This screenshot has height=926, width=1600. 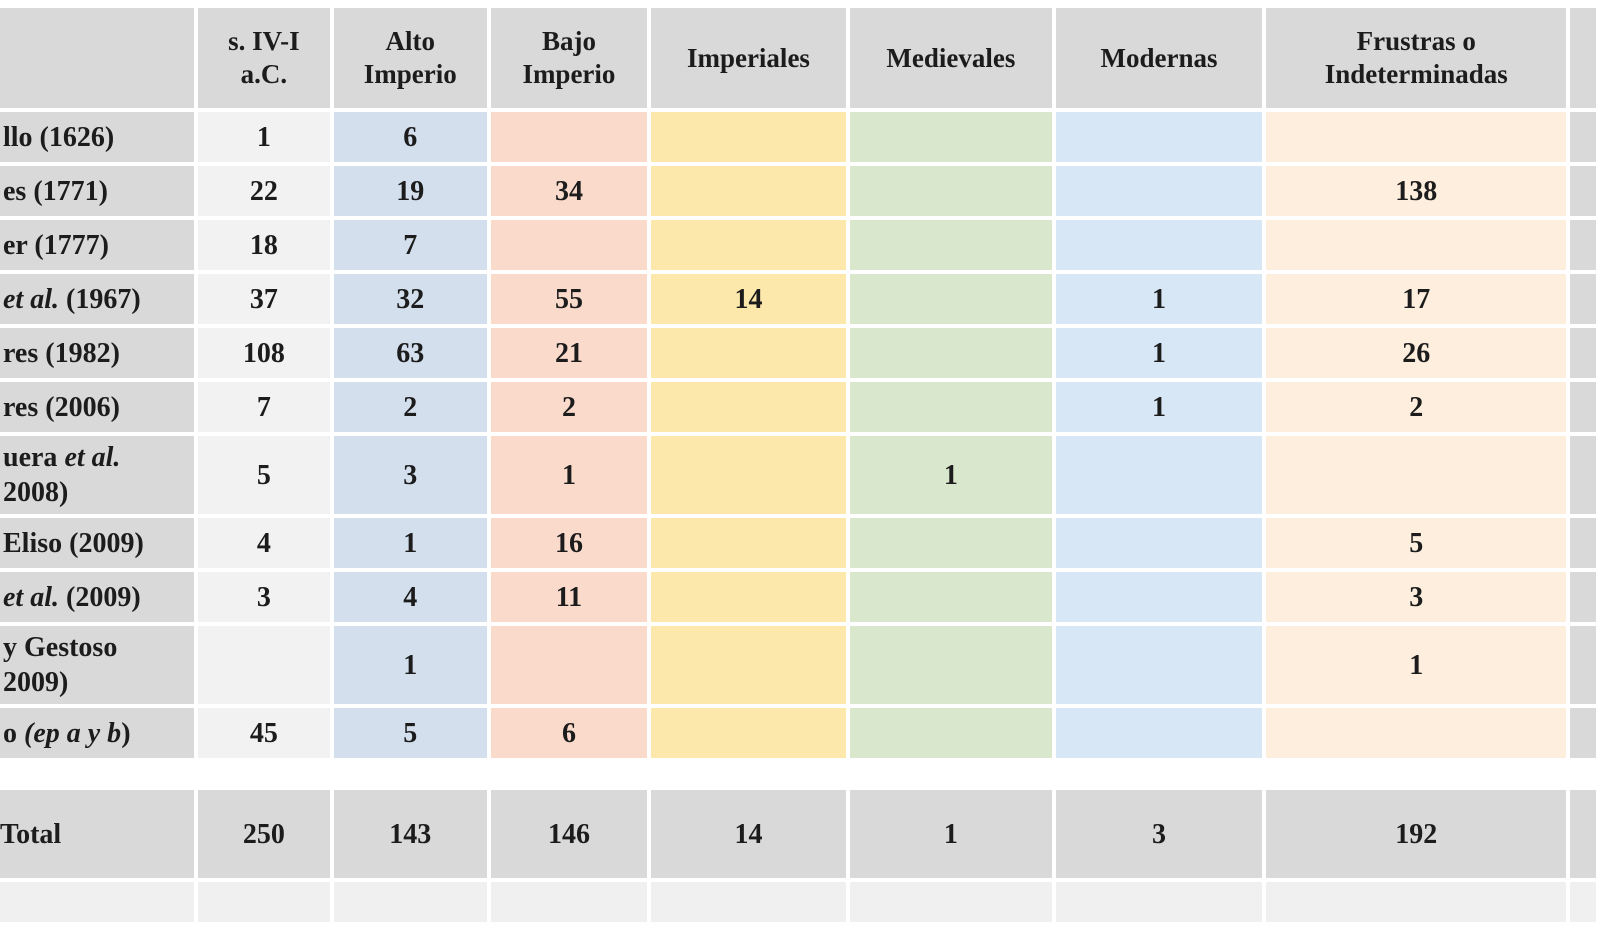 I want to click on spacer-row, so click(x=798, y=774).